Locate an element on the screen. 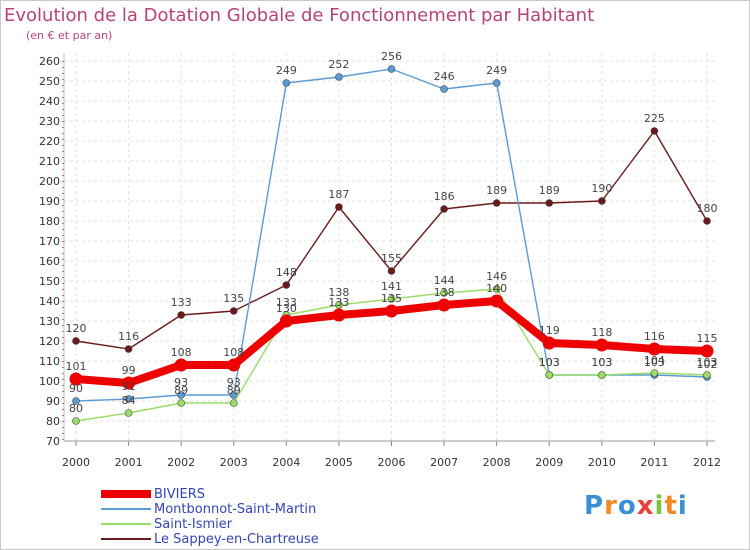  data-label: 80 is located at coordinates (76, 408).